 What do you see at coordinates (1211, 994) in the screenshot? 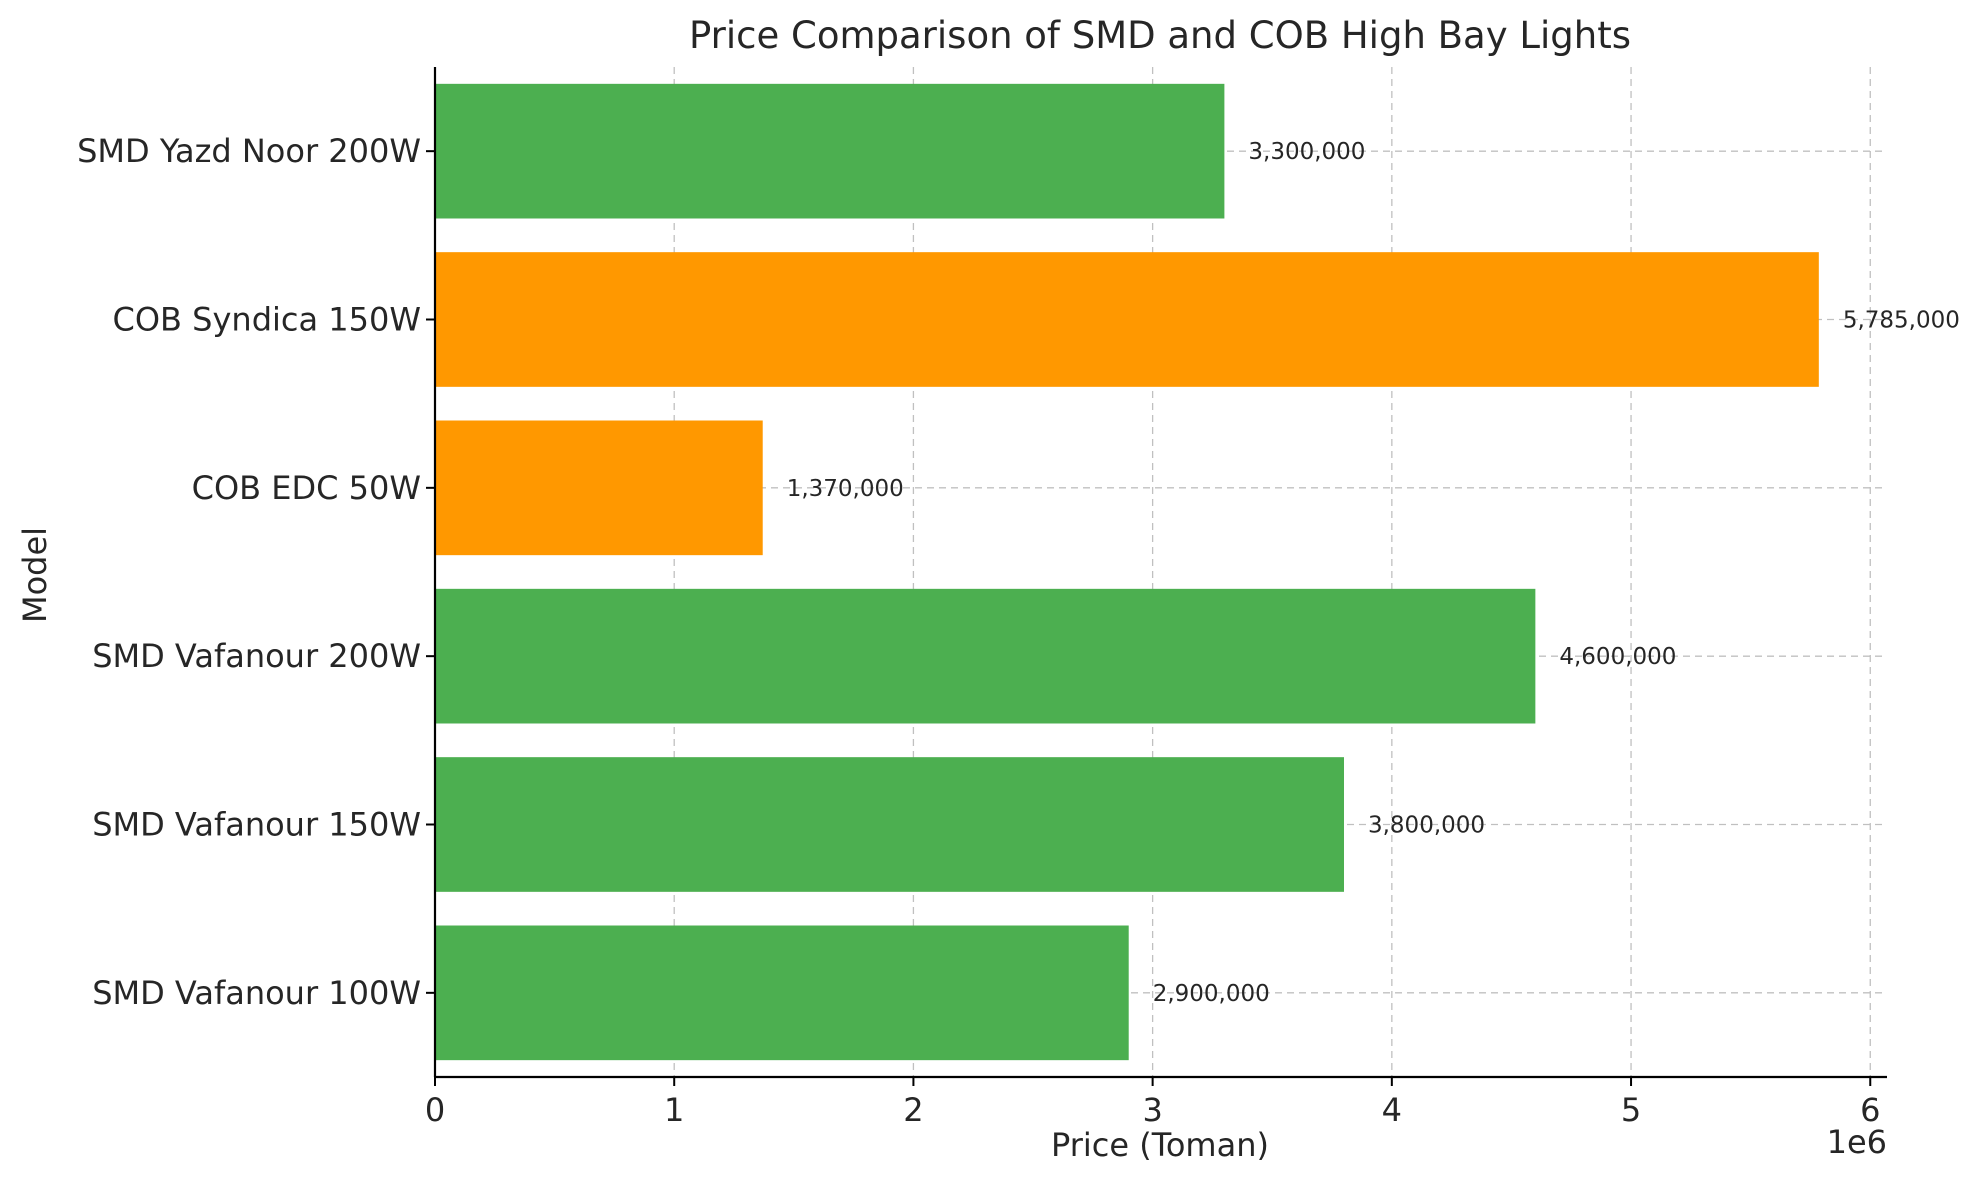
I see `bar-value-label: 2,900,000` at bounding box center [1211, 994].